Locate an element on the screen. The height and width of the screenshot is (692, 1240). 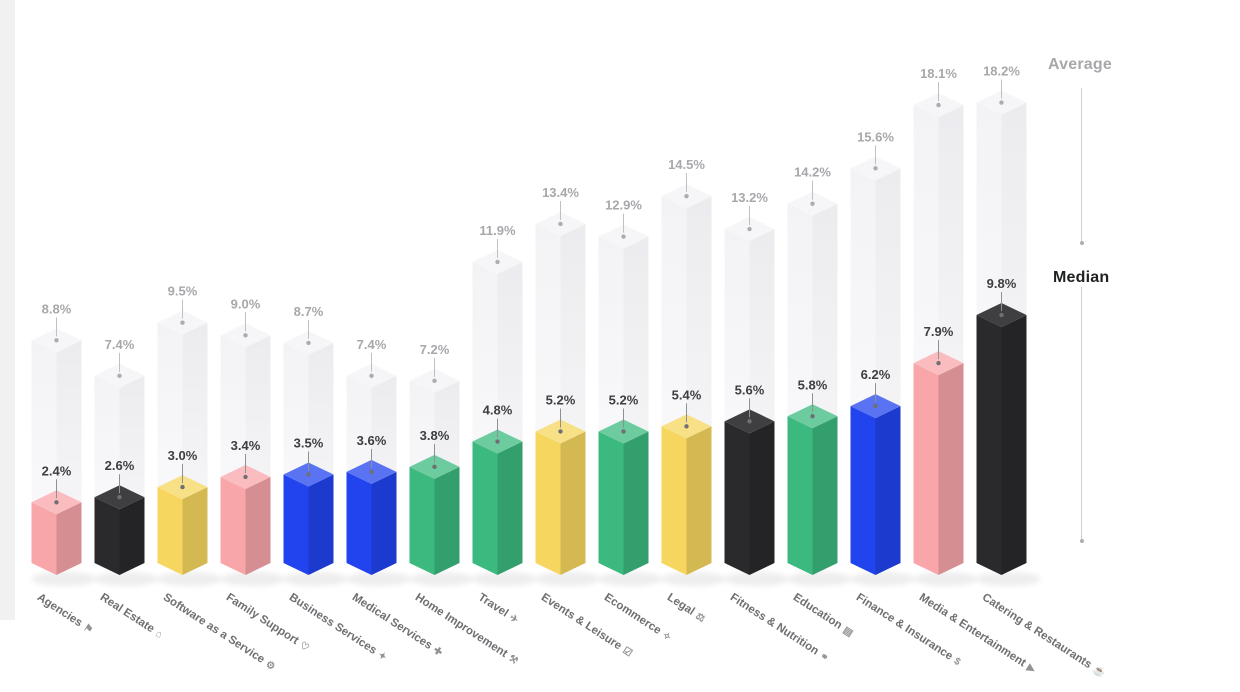
median-bar-ecommerce-right-face is located at coordinates (636, 503).